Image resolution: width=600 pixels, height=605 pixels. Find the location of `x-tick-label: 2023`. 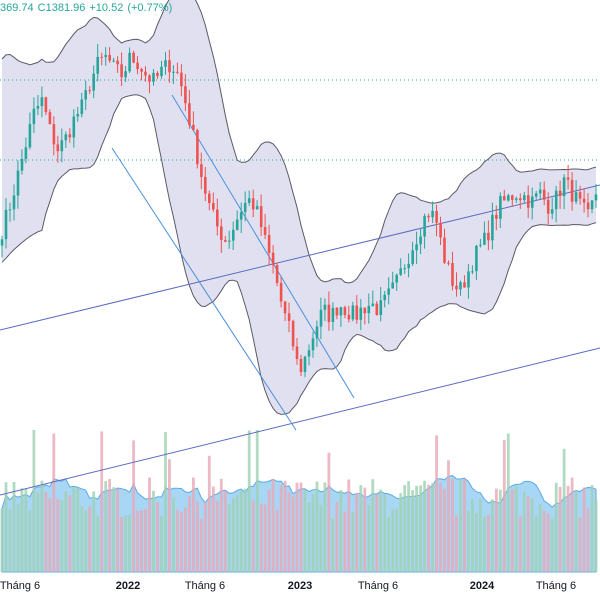

x-tick-label: 2023 is located at coordinates (300, 586).